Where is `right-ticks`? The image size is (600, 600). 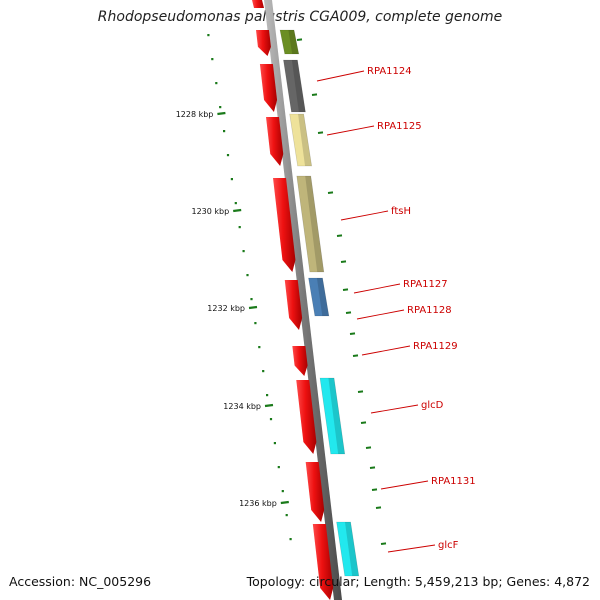 right-ticks is located at coordinates (341, 291).